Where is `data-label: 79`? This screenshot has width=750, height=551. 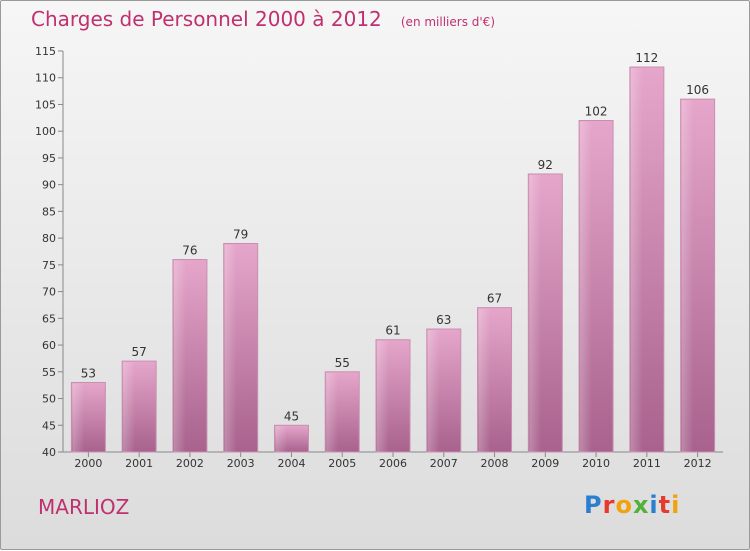
data-label: 79 is located at coordinates (240, 234).